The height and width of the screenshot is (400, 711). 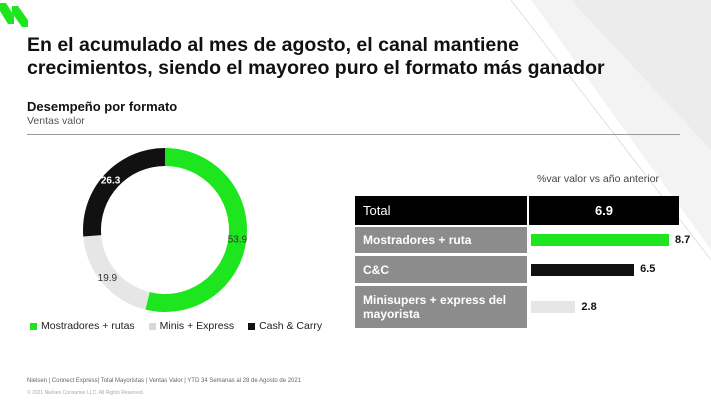 What do you see at coordinates (111, 180) in the screenshot?
I see `donut-label-3: 26.3` at bounding box center [111, 180].